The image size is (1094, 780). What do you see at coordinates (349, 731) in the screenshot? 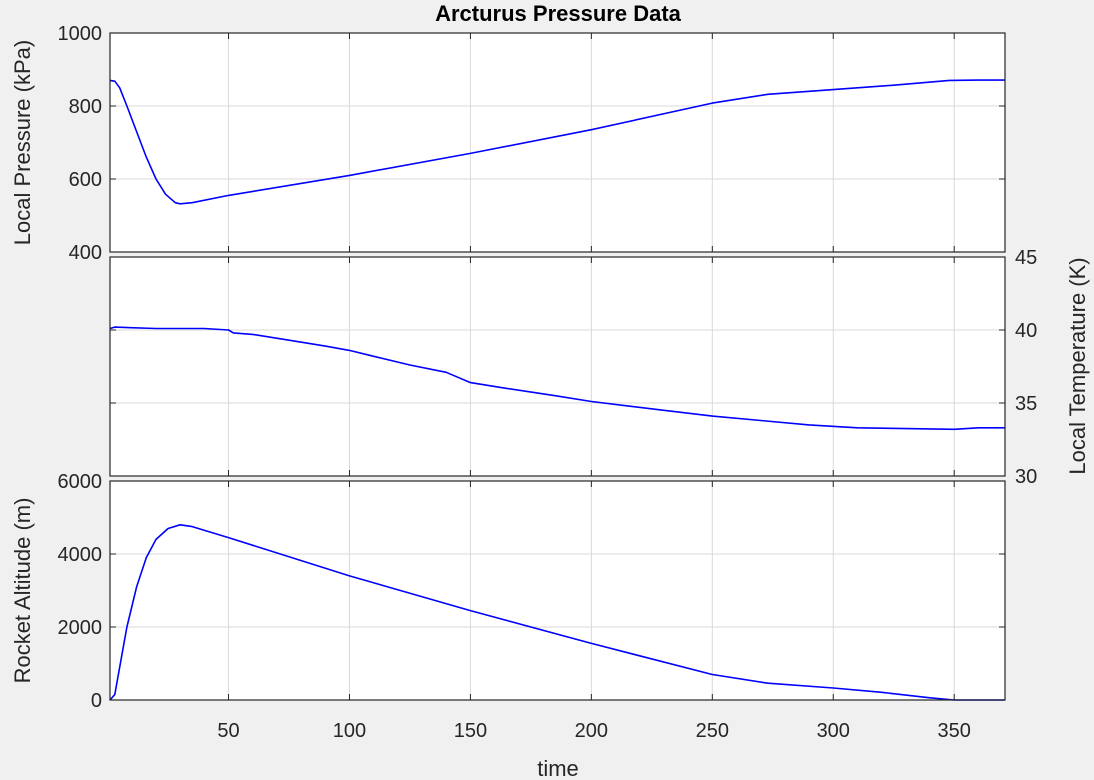
I see `x-tick-label: 100` at bounding box center [349, 731].